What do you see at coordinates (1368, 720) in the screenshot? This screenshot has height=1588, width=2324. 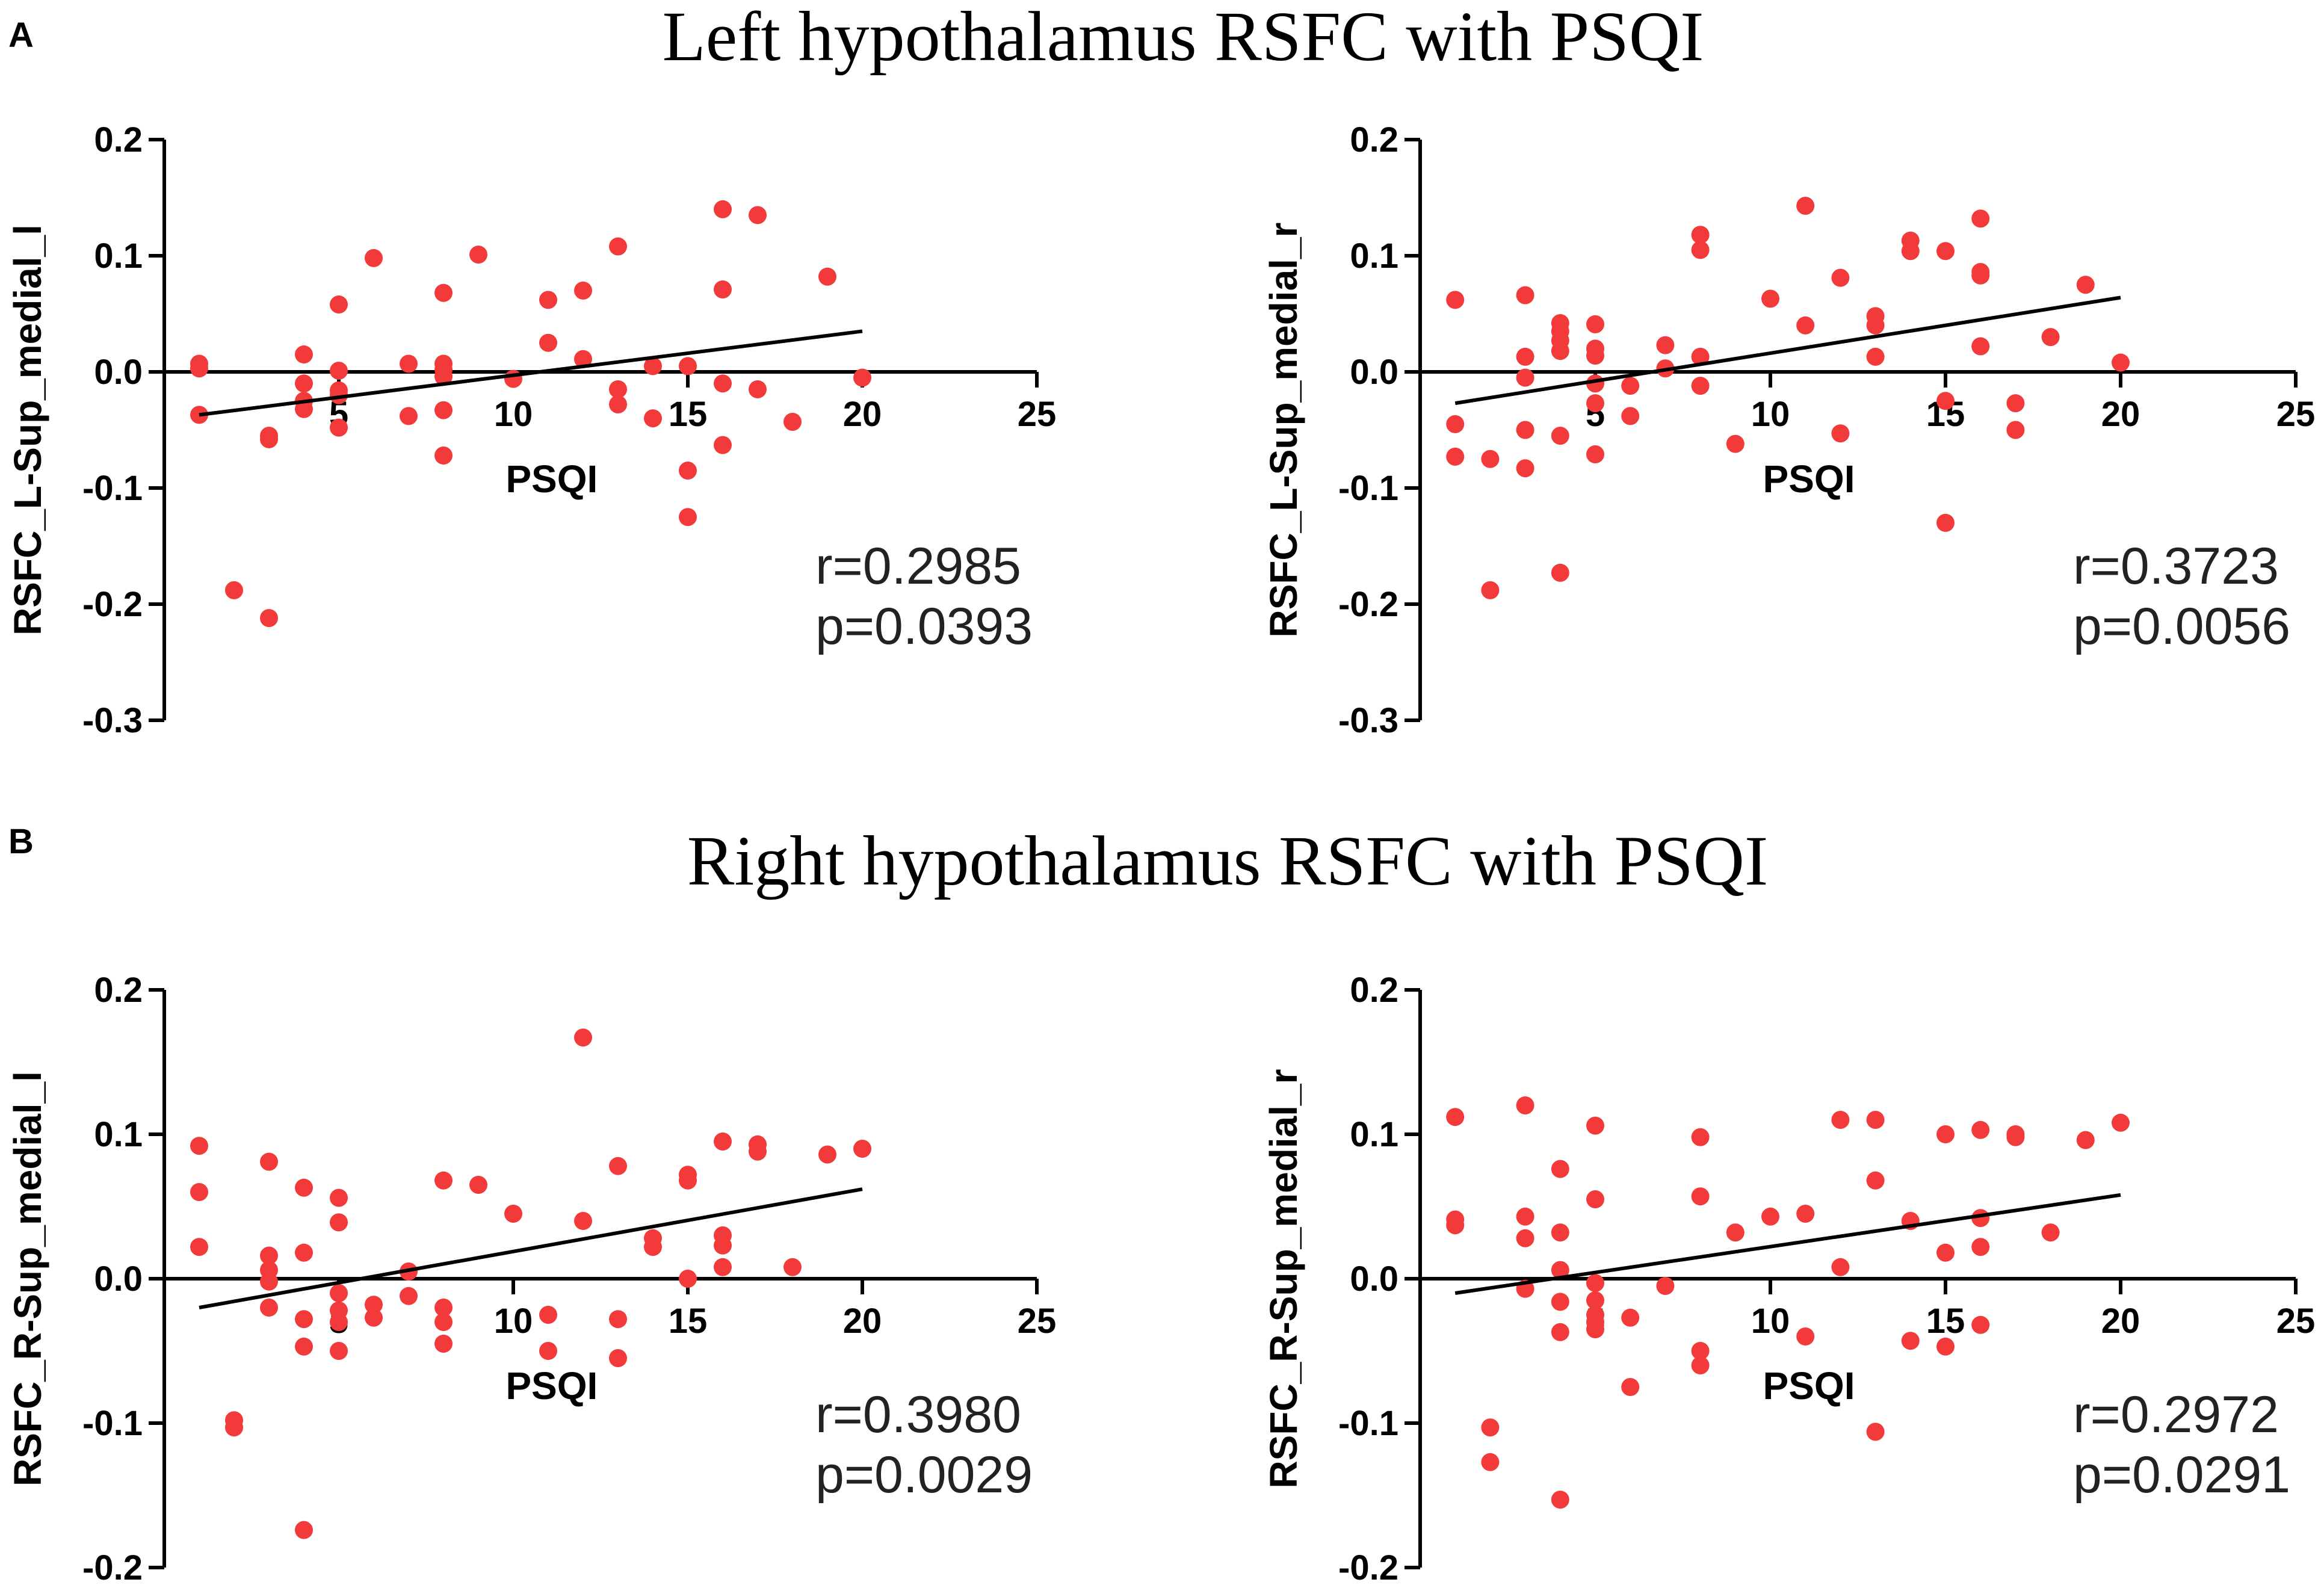 I see `y-tick-label: -0.3` at bounding box center [1368, 720].